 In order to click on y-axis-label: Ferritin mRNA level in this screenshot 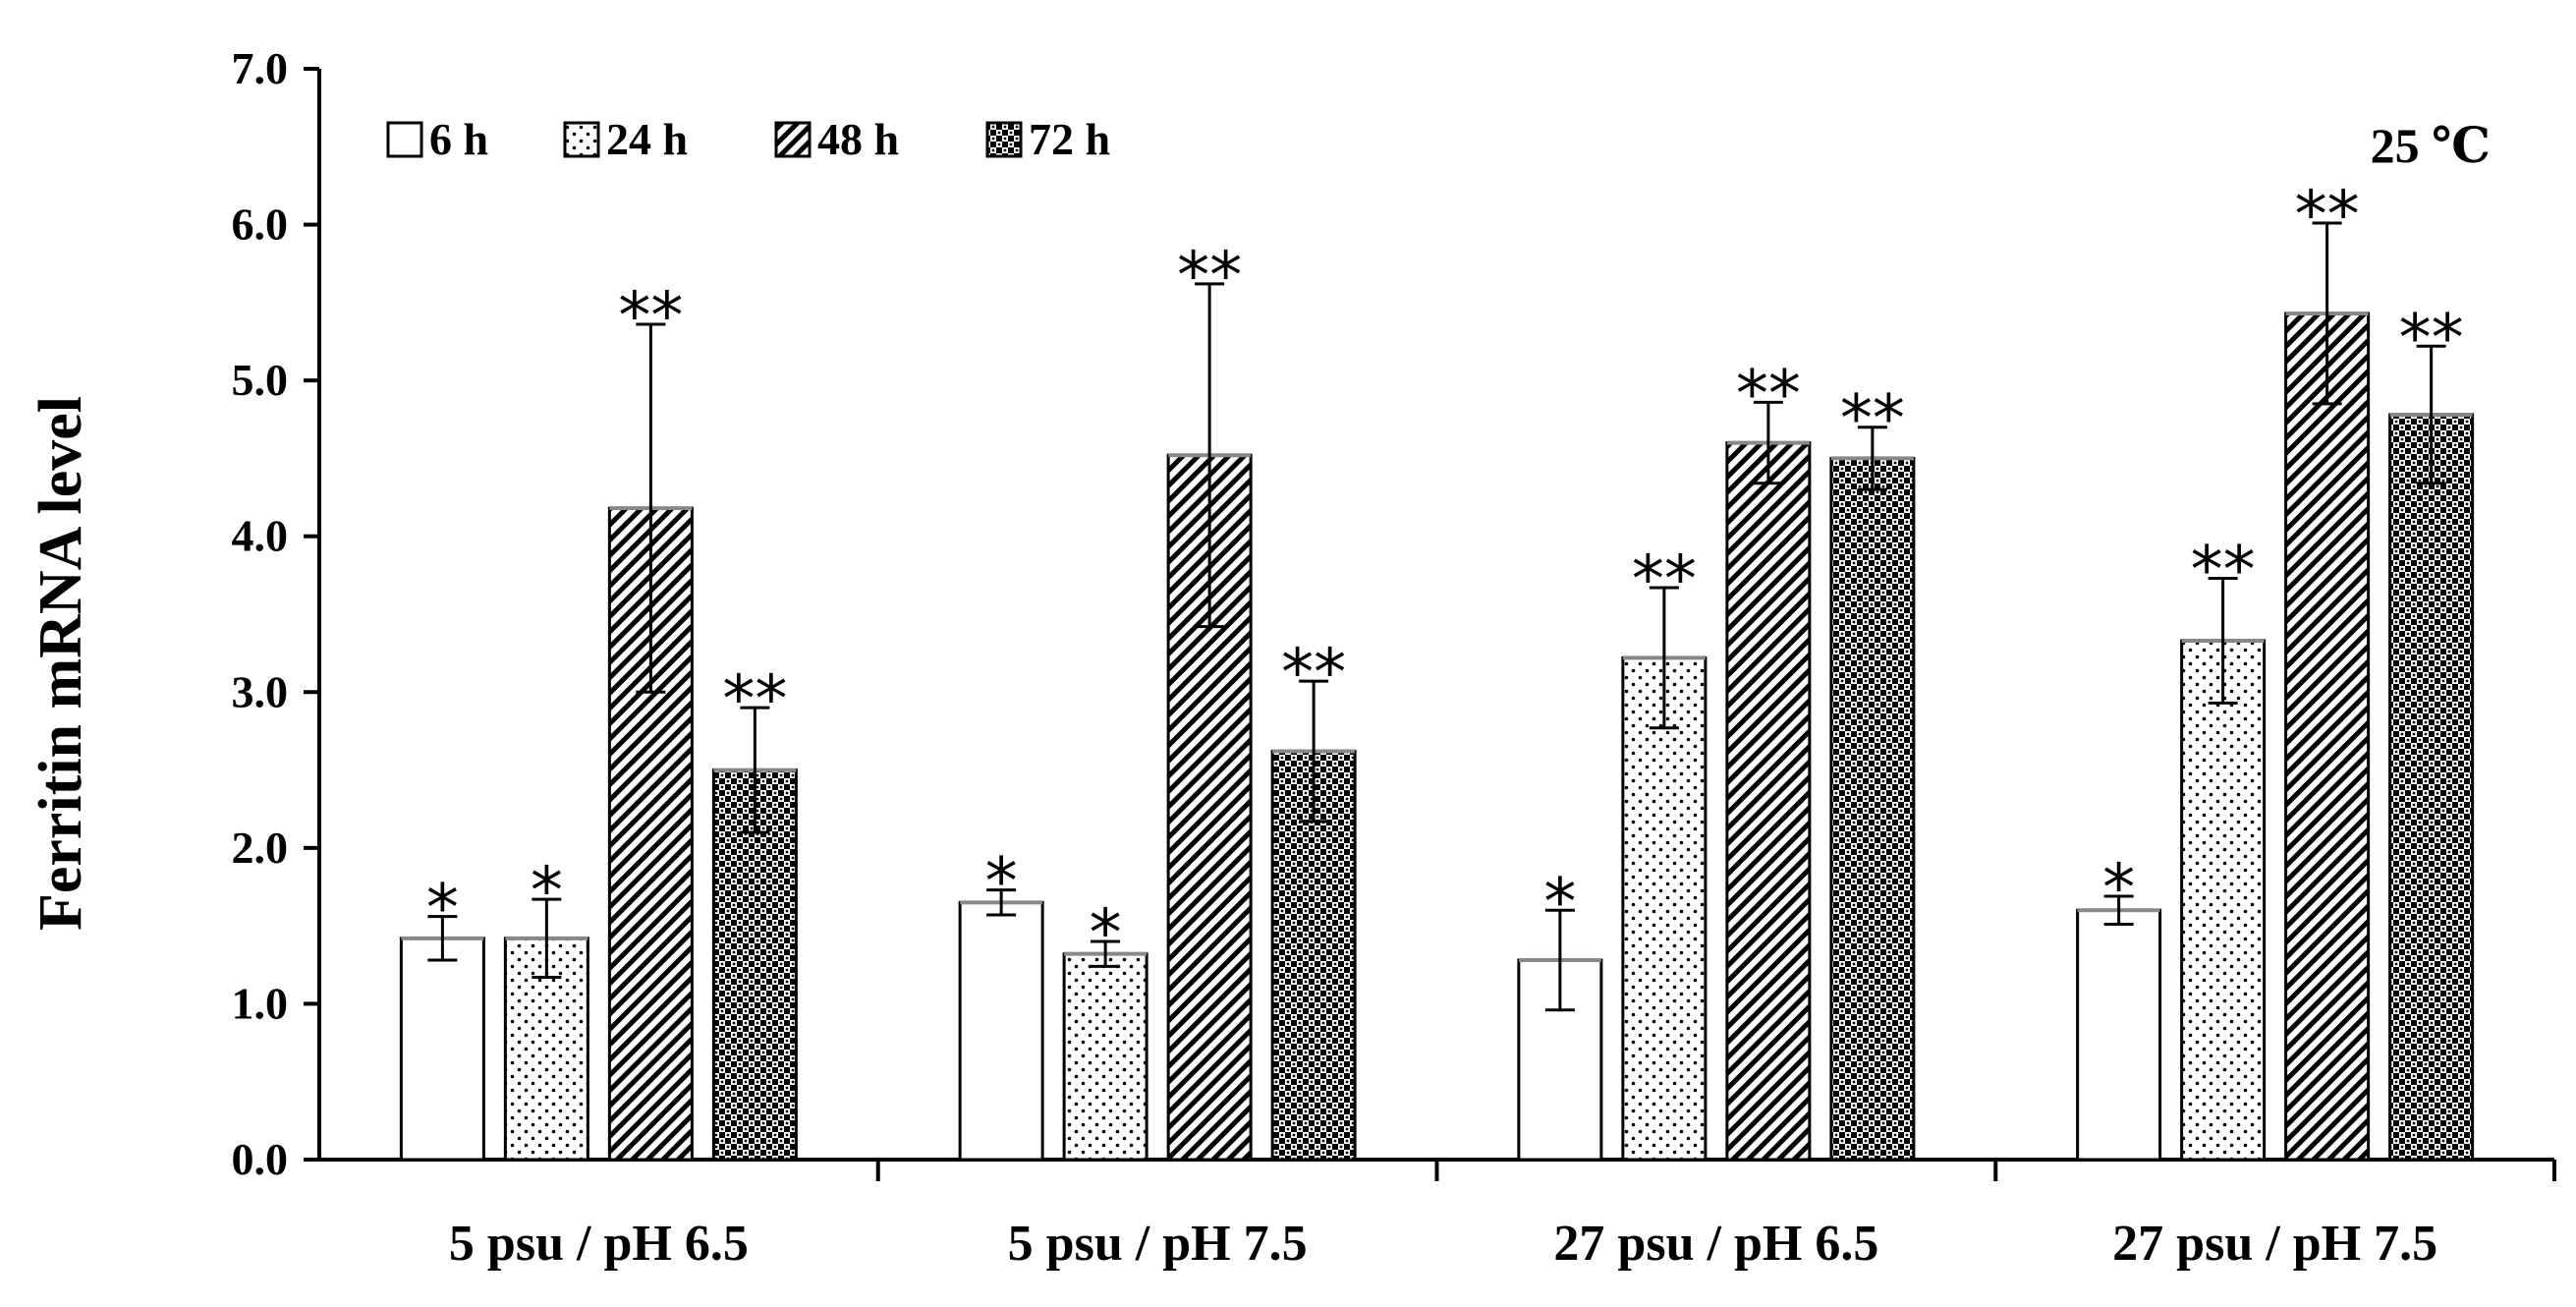, I will do `click(61, 663)`.